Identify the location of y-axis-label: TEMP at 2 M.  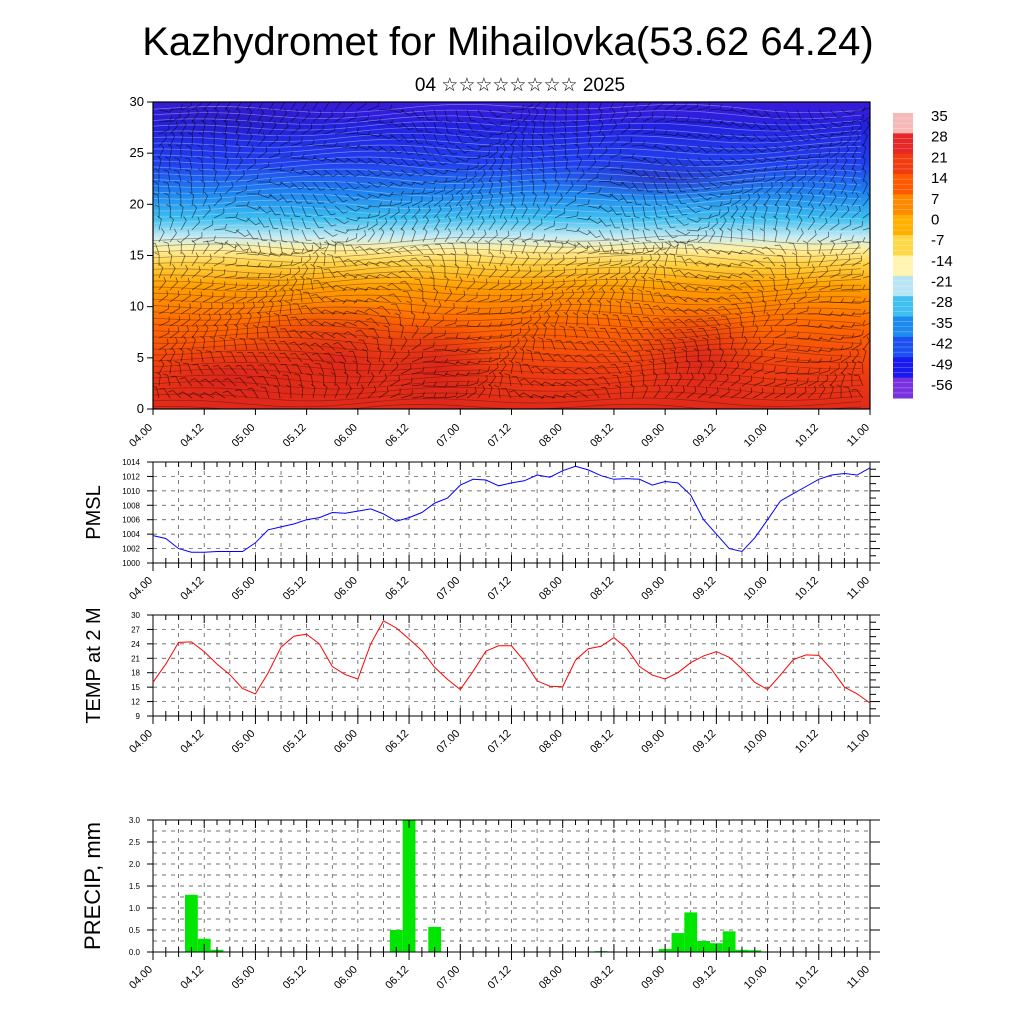
(94, 665).